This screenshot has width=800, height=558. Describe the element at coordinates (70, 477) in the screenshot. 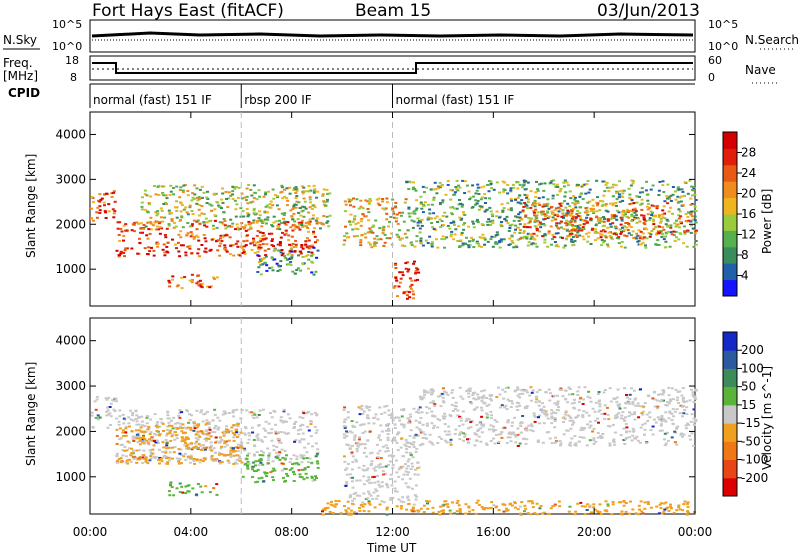

I see `ytick-label: 1000` at that location.